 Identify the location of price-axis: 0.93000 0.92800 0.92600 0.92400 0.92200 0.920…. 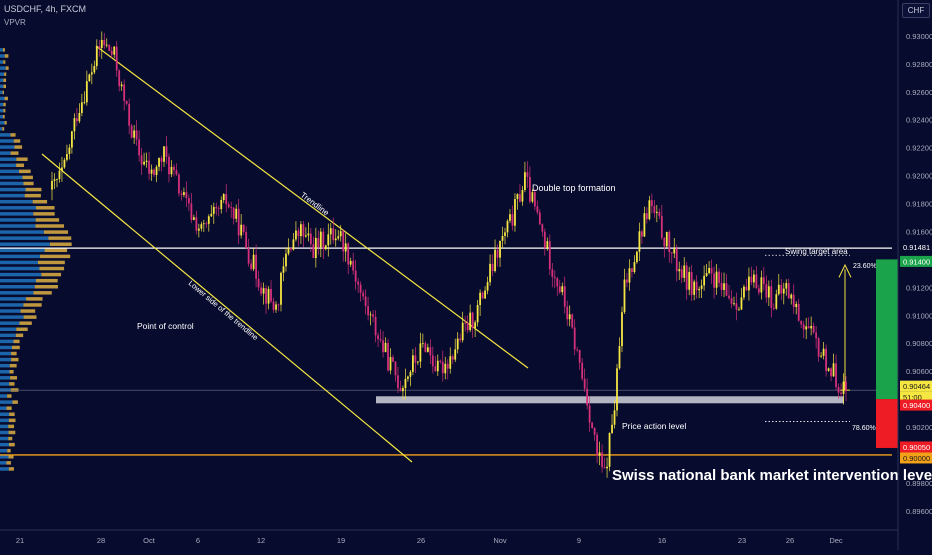
(914, 275).